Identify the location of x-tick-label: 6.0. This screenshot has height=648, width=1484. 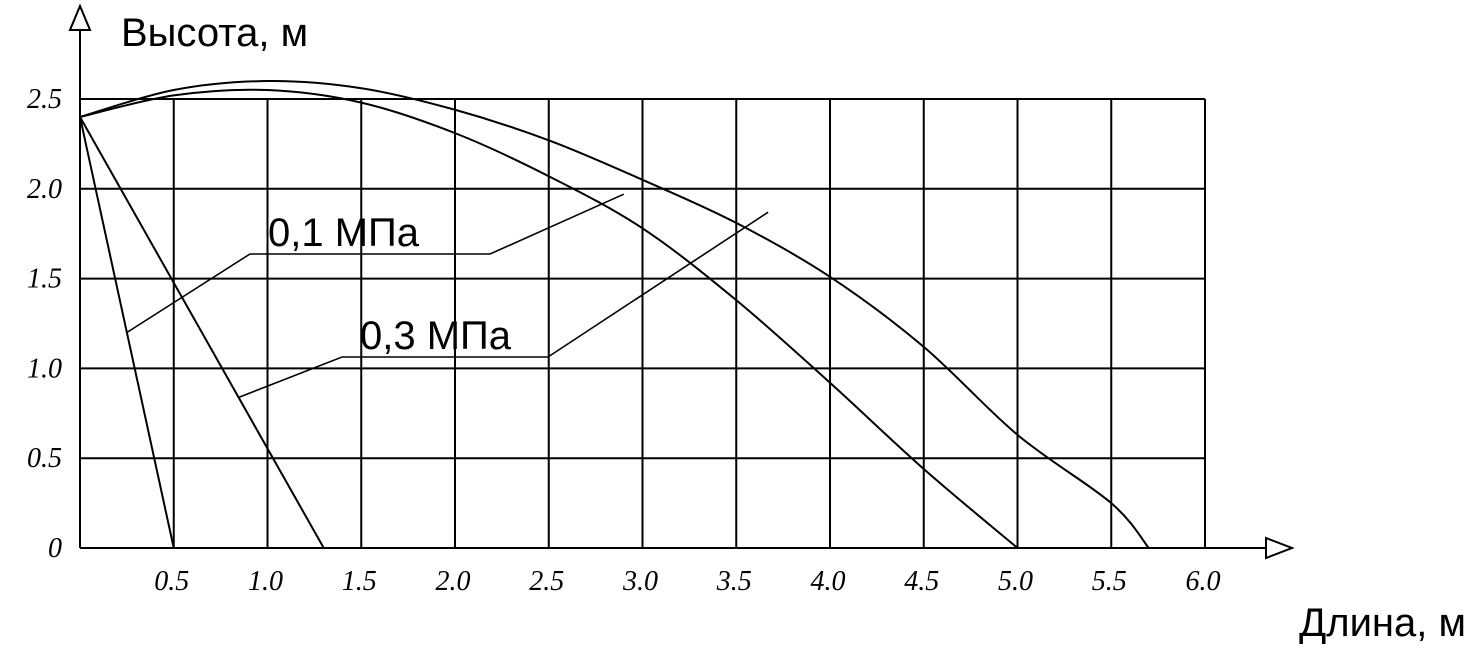
(1203, 581).